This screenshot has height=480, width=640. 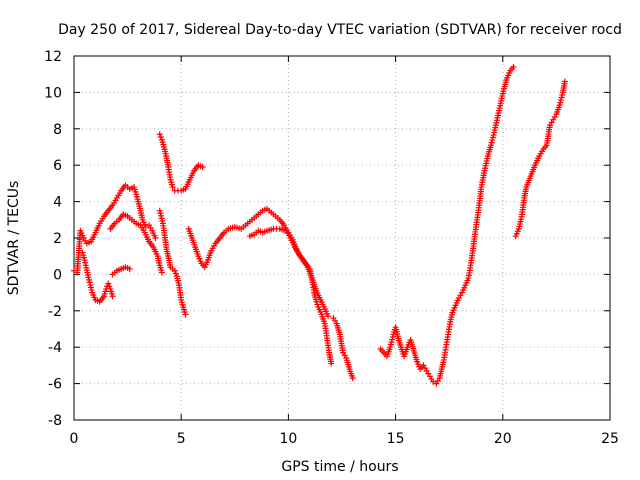 I want to click on y-tick-label: 8, so click(x=57, y=130).